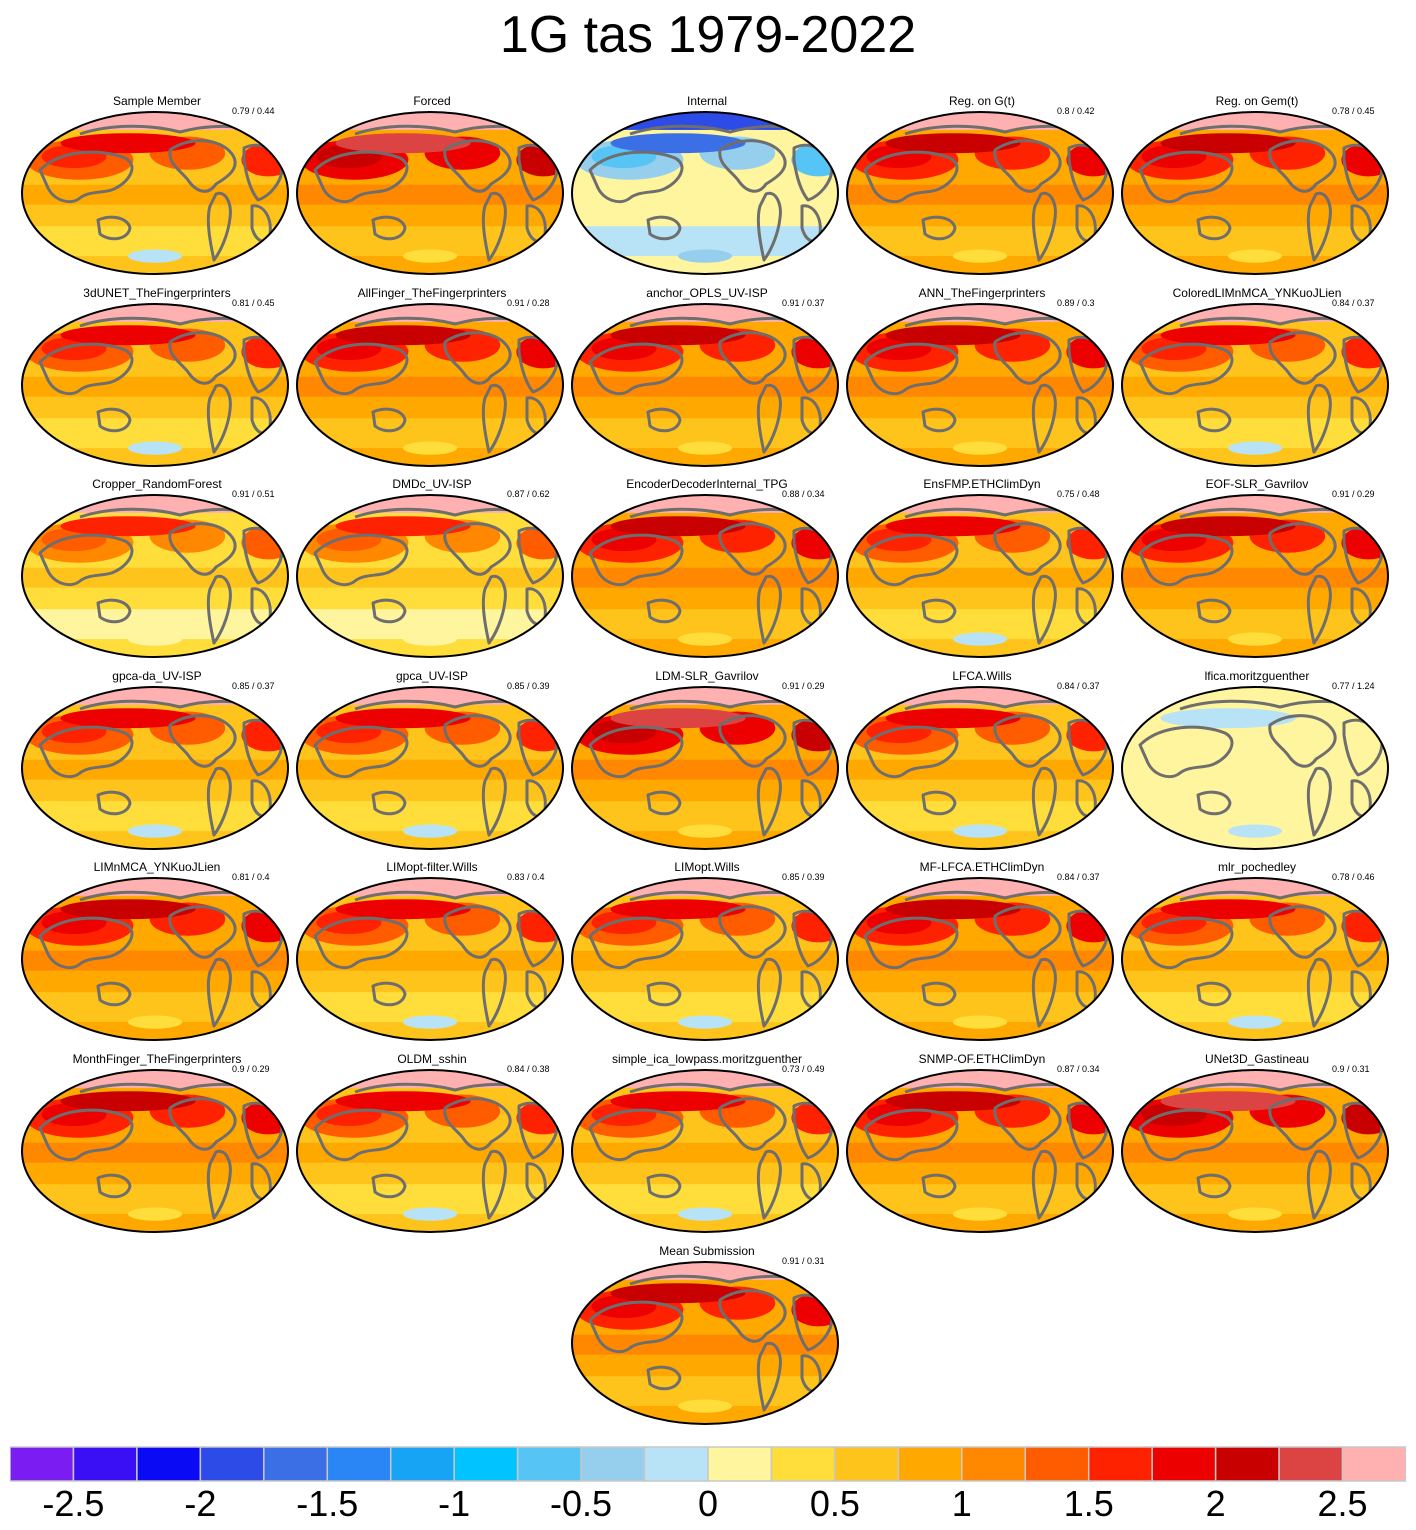 The height and width of the screenshot is (1530, 1416). Describe the element at coordinates (157, 1059) in the screenshot. I see `panel-title: MonthFinger_TheFingerprinters` at that location.